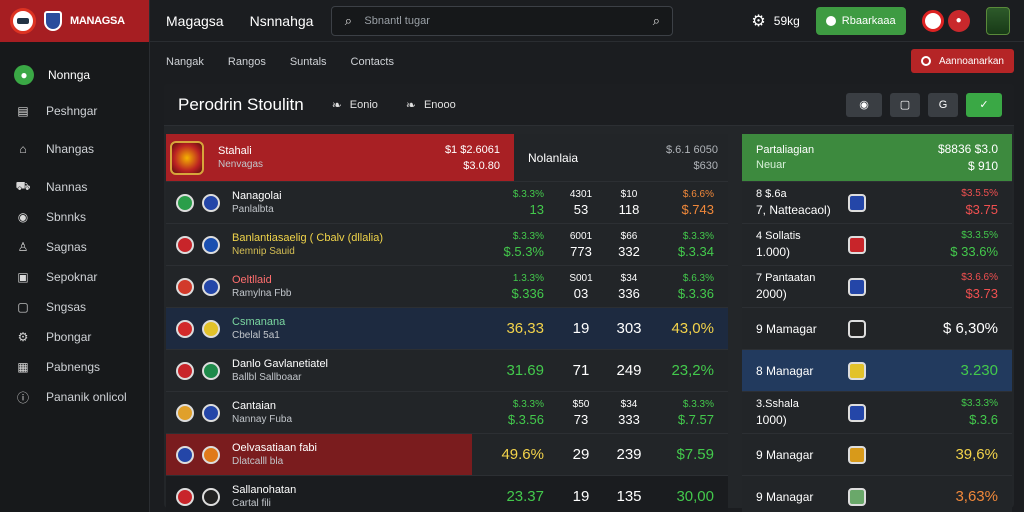  What do you see at coordinates (66, 247) in the screenshot?
I see `sidebar-item-label: Sagnas` at bounding box center [66, 247].